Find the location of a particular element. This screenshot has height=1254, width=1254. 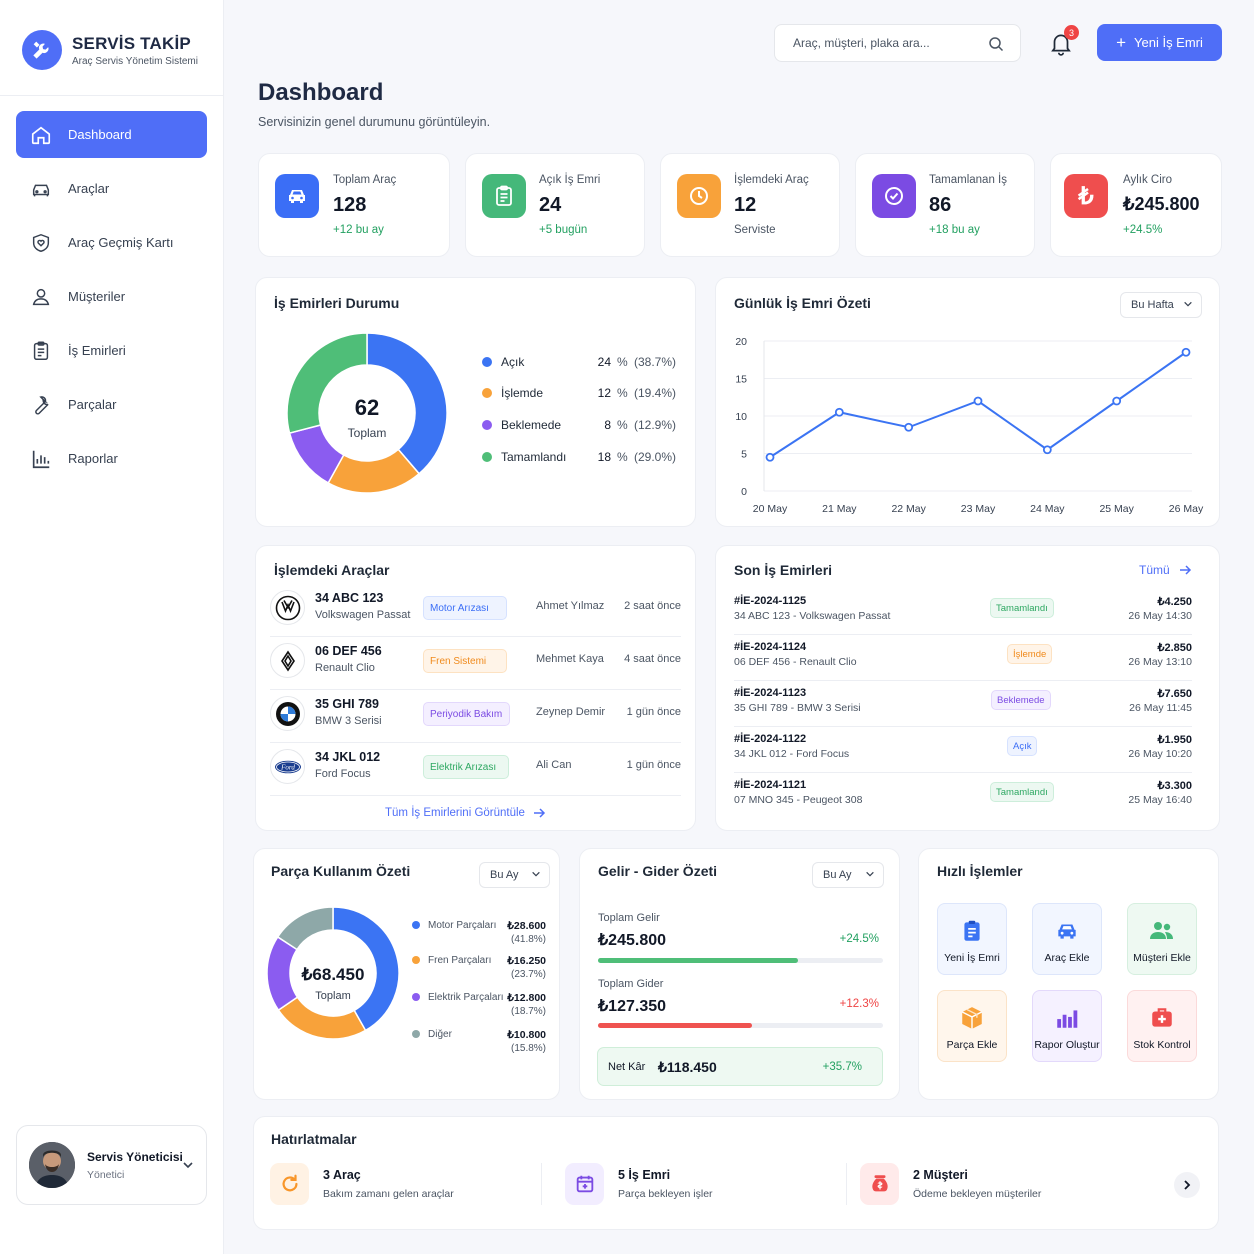

stat-card-open-orders: Açık İş Emri 24 +5 bugün is located at coordinates (555, 205).